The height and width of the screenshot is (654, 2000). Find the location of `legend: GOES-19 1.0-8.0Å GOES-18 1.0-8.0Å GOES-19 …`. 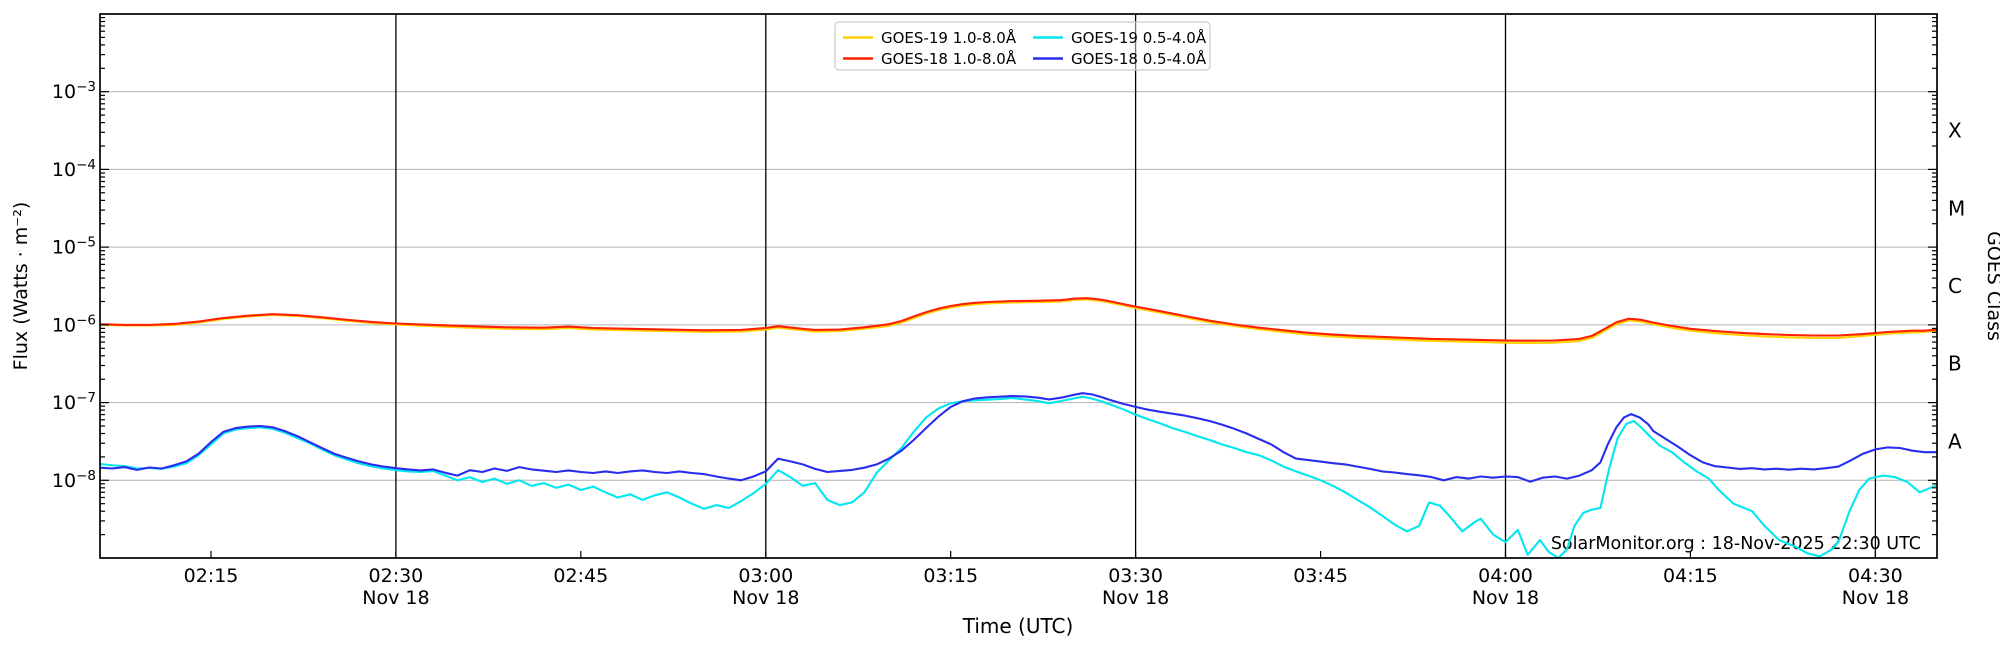

legend: GOES-19 1.0-8.0Å GOES-18 1.0-8.0Å GOES-19 … is located at coordinates (1022, 46).